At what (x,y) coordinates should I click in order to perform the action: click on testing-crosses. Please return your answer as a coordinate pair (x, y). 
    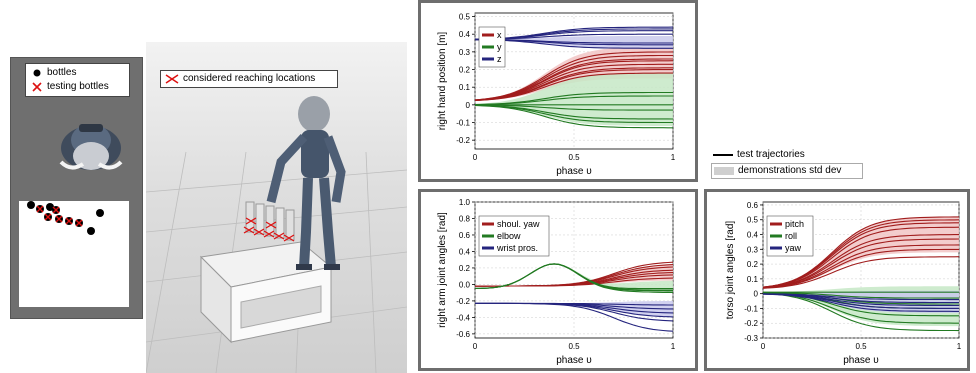
    Looking at the image, I should click on (59, 216).